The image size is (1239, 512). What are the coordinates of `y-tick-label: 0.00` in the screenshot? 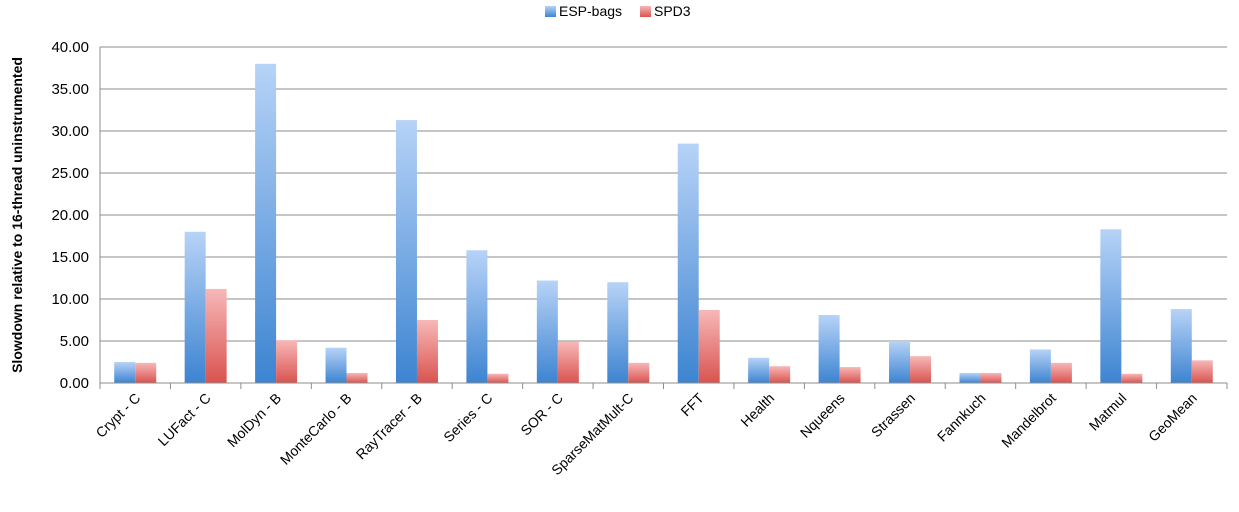 It's located at (74, 383).